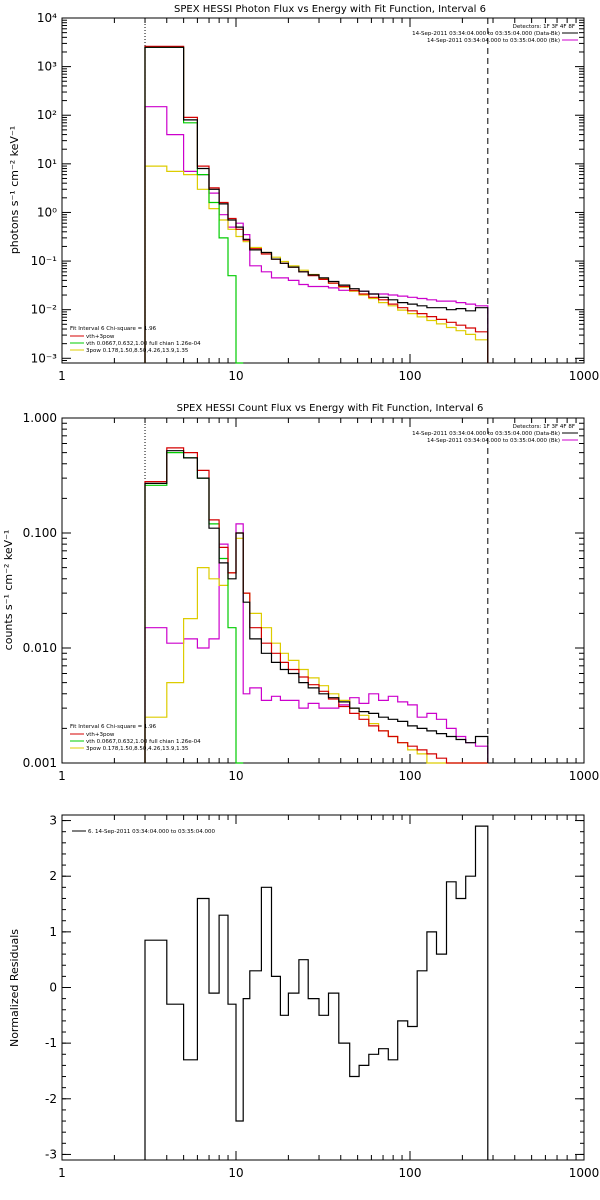 The image size is (600, 1200). Describe the element at coordinates (316, 650) in the screenshot. I see `series-powerlaw` at that location.